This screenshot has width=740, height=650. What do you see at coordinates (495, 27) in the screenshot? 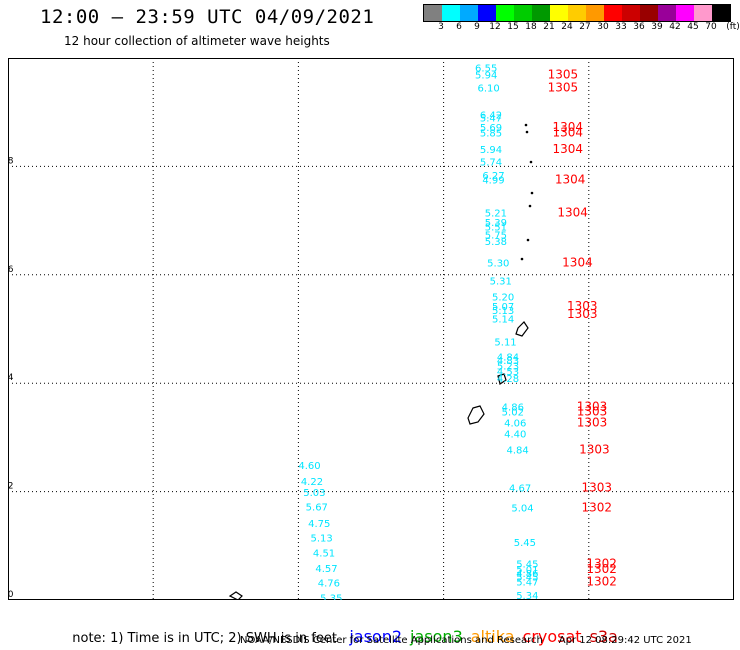
I see `color-scale-tick: 12` at bounding box center [495, 27].